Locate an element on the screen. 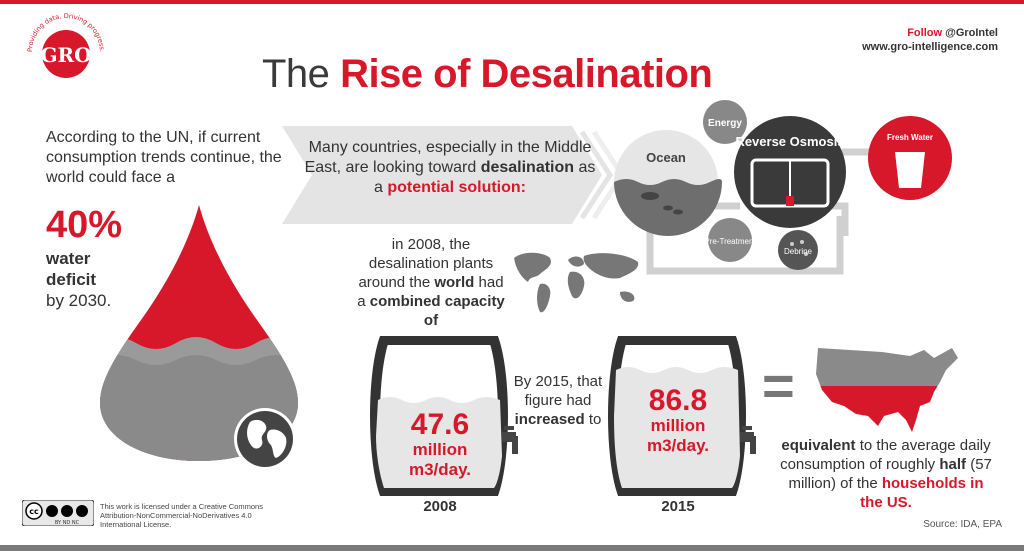  barrel-2008 is located at coordinates (444, 416).